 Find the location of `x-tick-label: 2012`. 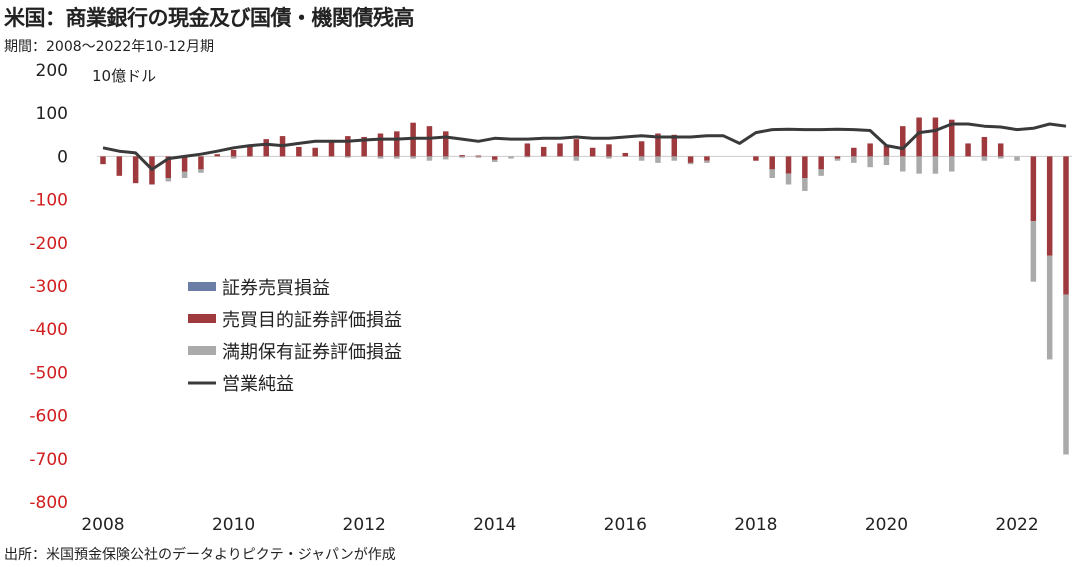

x-tick-label: 2012 is located at coordinates (364, 525).